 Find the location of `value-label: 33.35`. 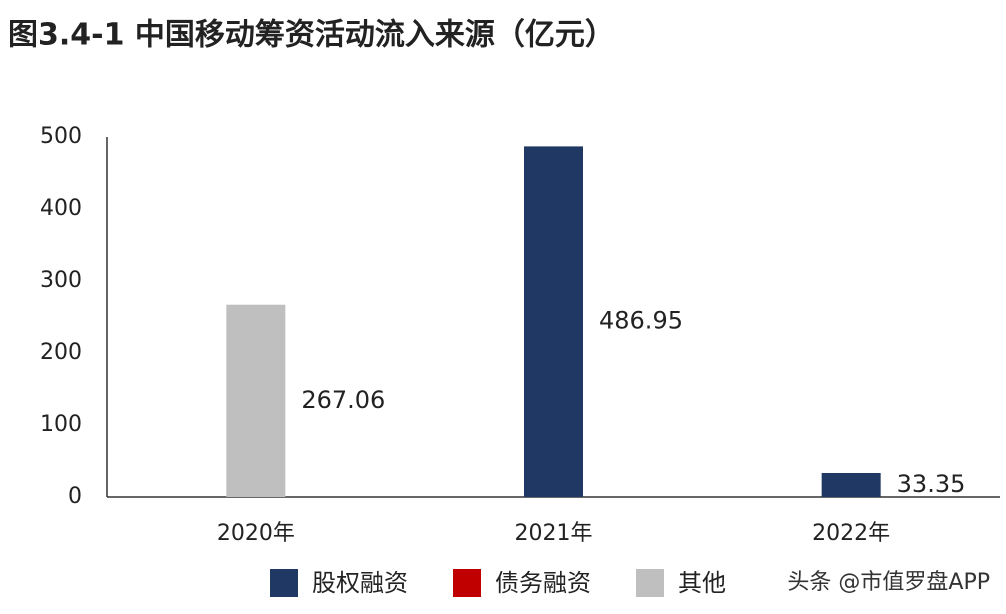

value-label: 33.35 is located at coordinates (931, 484).